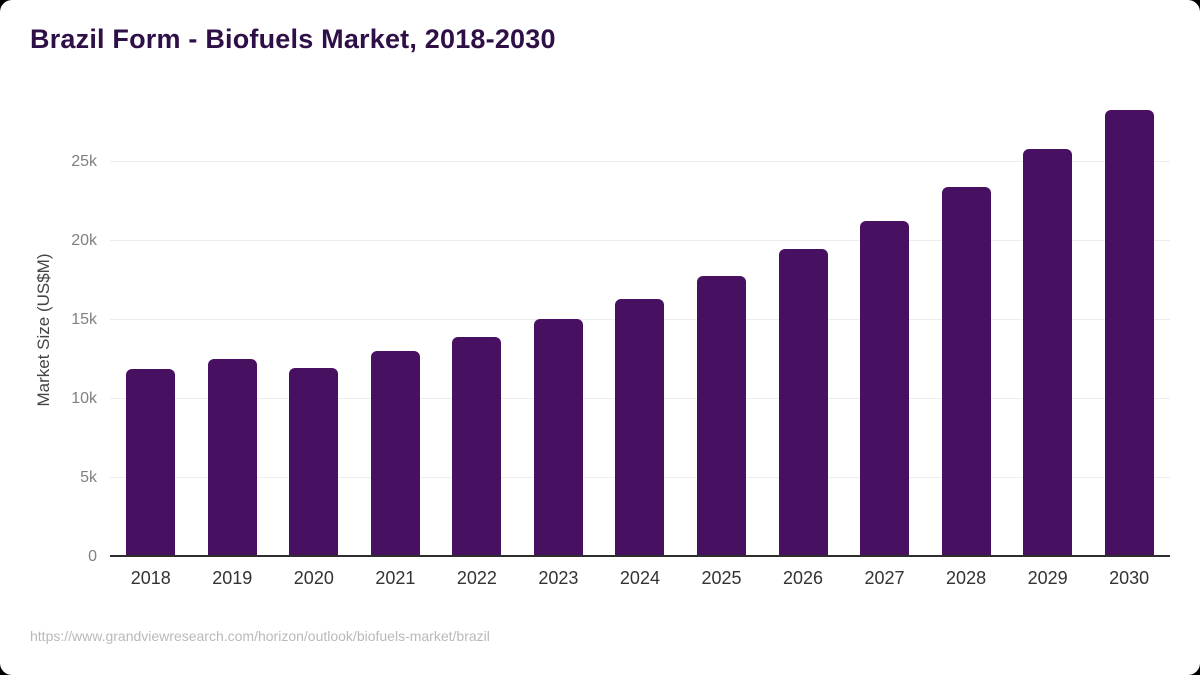 The height and width of the screenshot is (675, 1200). I want to click on bar-cell-2030, so click(1129, 328).